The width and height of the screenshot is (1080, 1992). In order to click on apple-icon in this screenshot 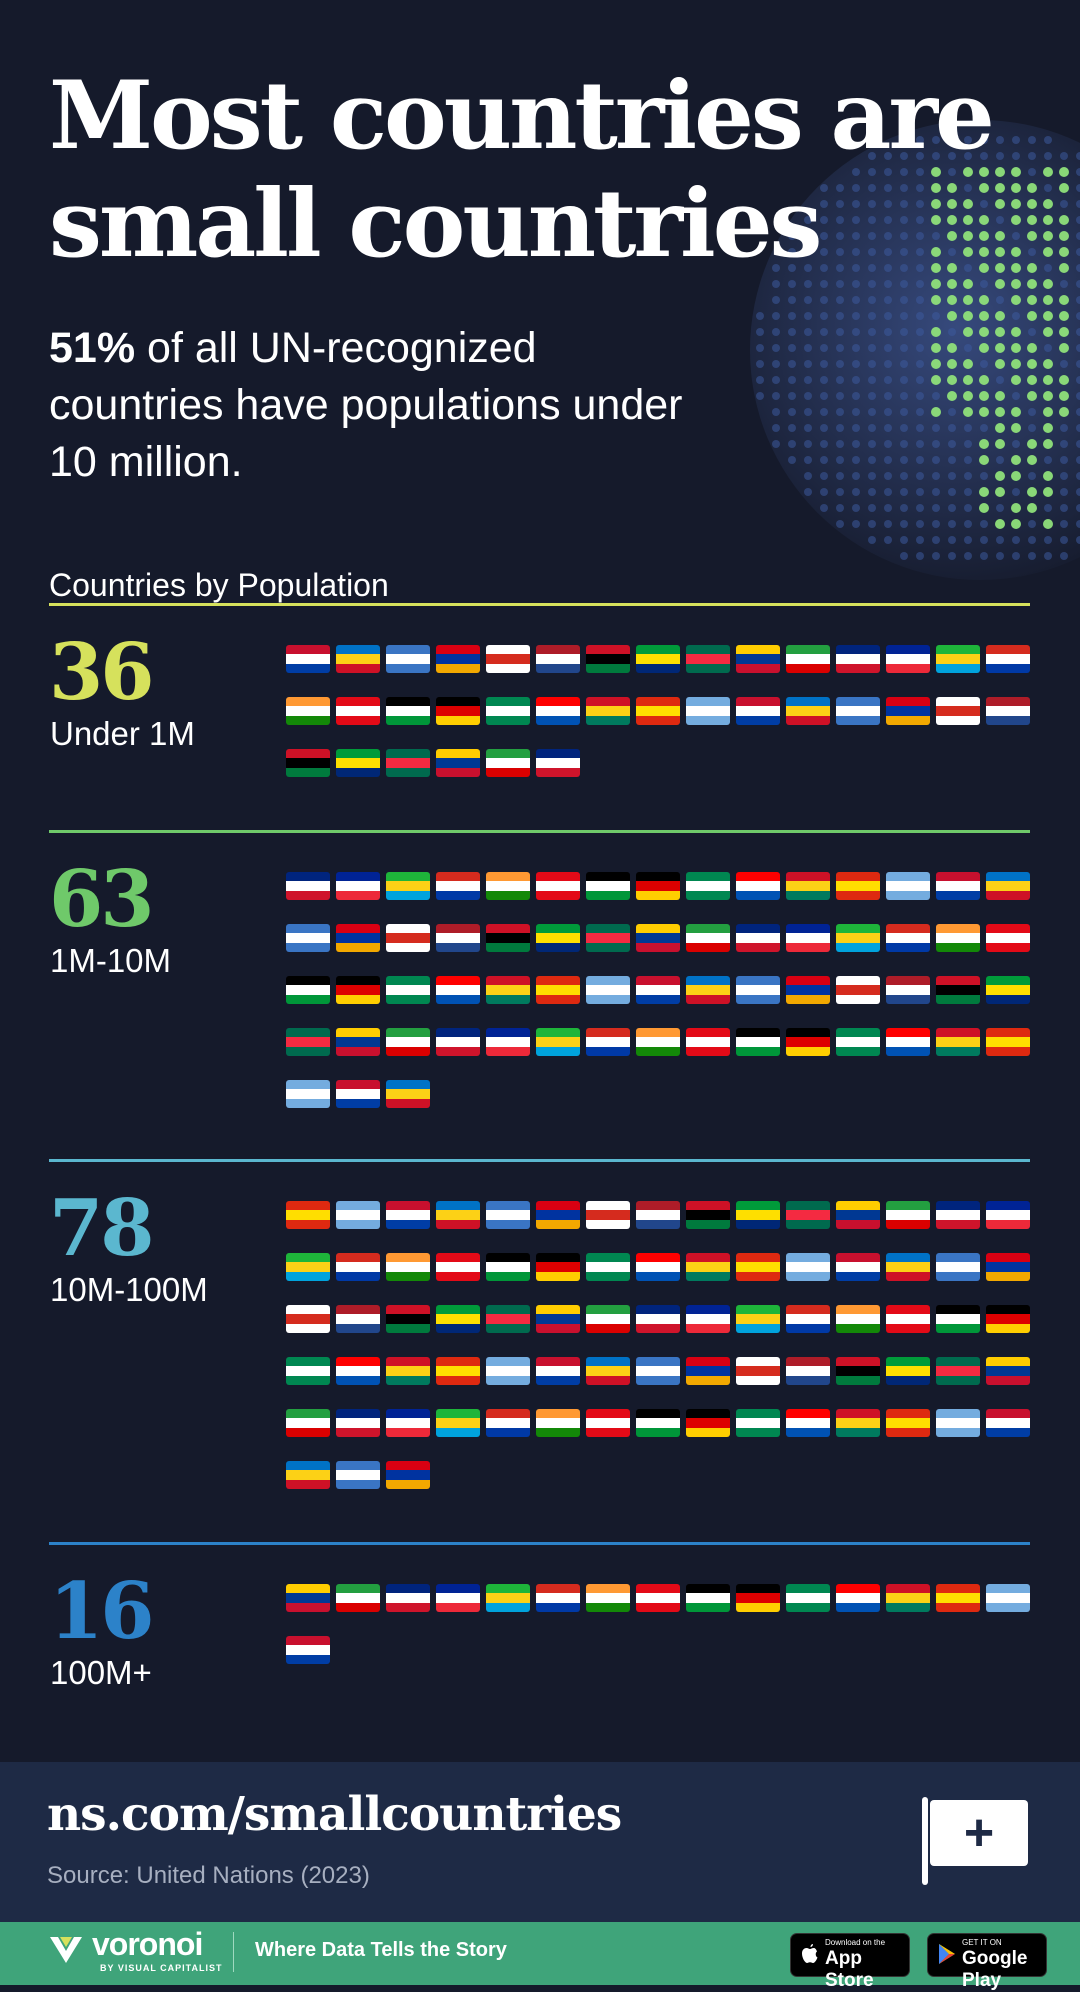, I will do `click(810, 1953)`.